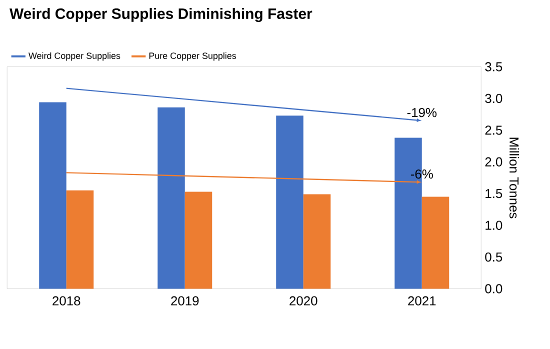  What do you see at coordinates (66, 301) in the screenshot?
I see `x-tick-label: 2018` at bounding box center [66, 301].